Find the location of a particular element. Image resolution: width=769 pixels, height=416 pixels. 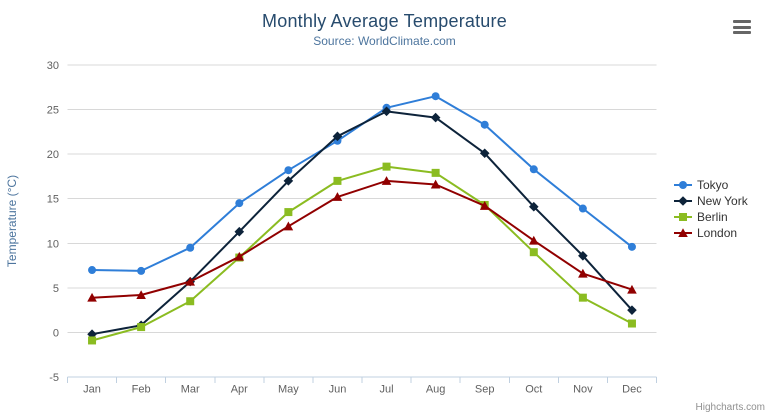

x-axis-label: May is located at coordinates (288, 390).